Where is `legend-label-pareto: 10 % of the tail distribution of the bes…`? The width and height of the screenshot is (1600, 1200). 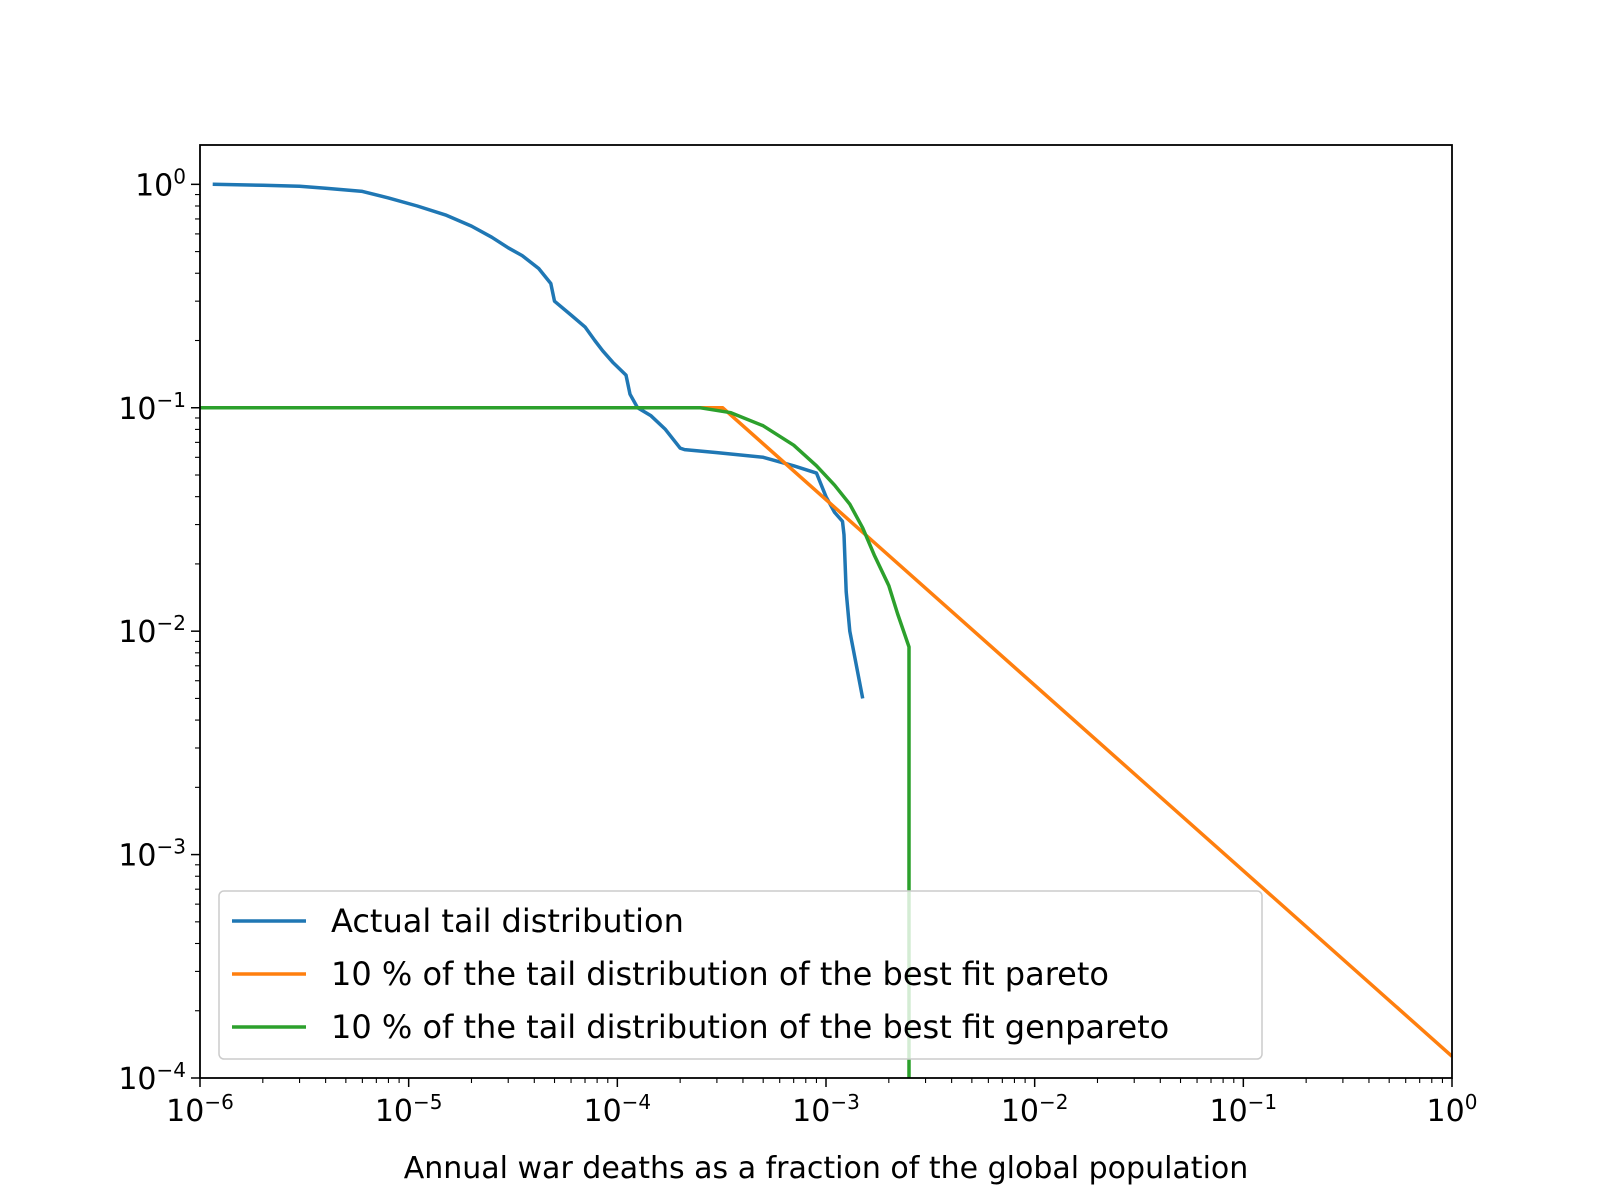 legend-label-pareto: 10 % of the tail distribution of the bes… is located at coordinates (720, 974).